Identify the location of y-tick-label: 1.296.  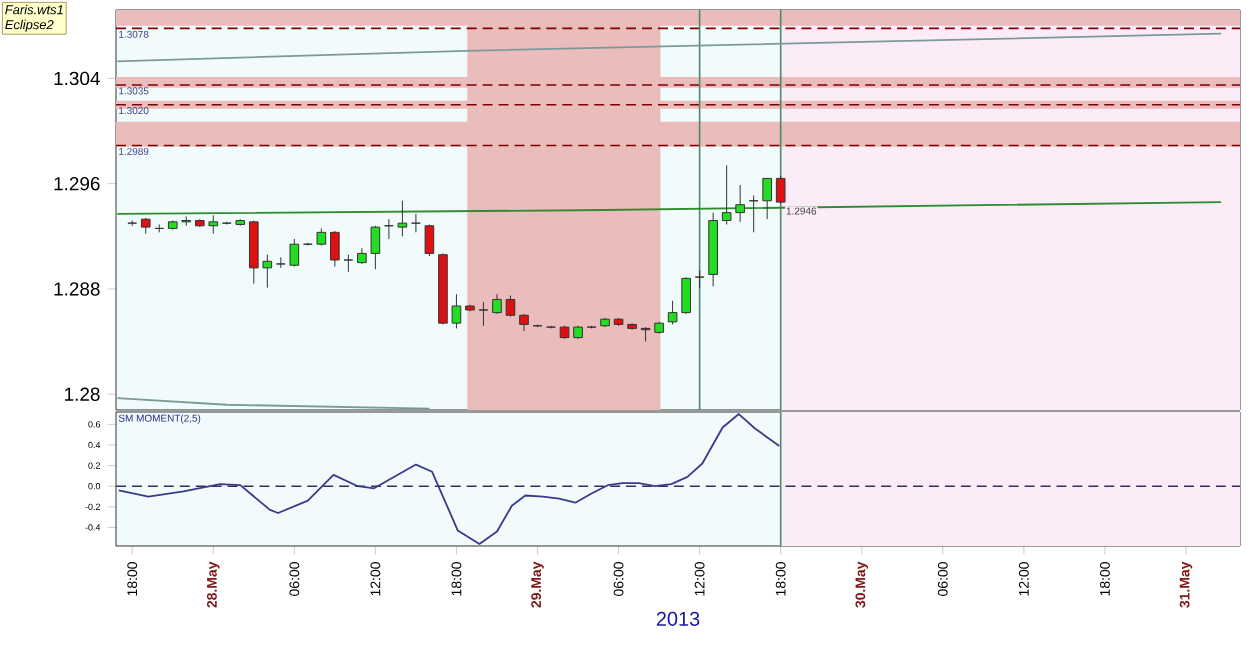
(77, 183).